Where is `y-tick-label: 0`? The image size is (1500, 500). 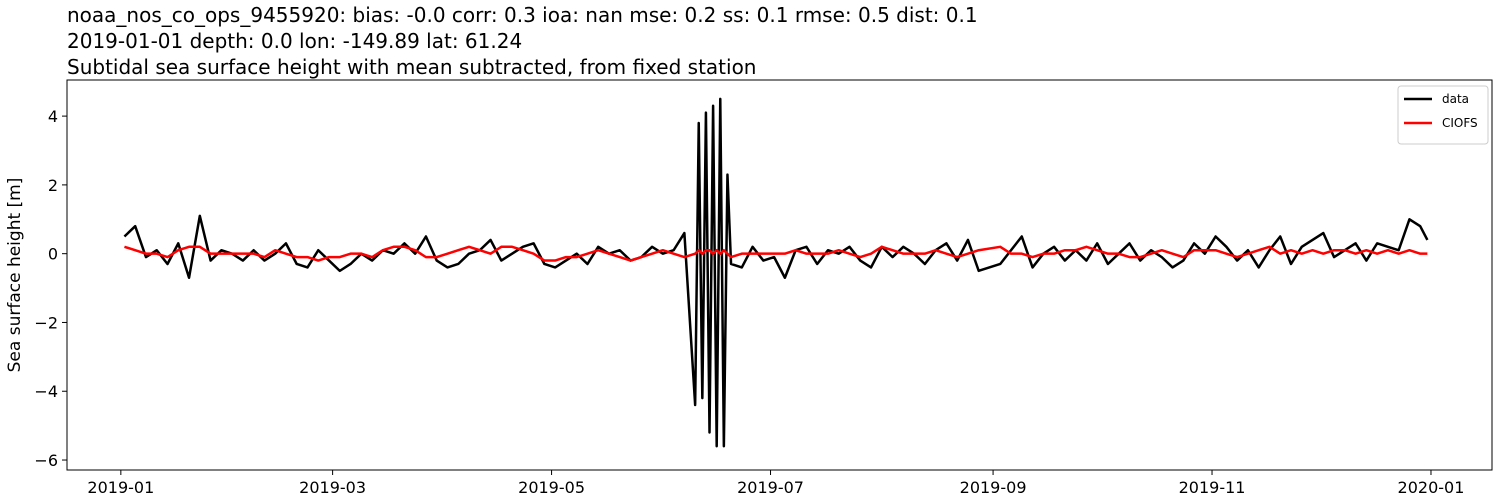 y-tick-label: 0 is located at coordinates (53, 254).